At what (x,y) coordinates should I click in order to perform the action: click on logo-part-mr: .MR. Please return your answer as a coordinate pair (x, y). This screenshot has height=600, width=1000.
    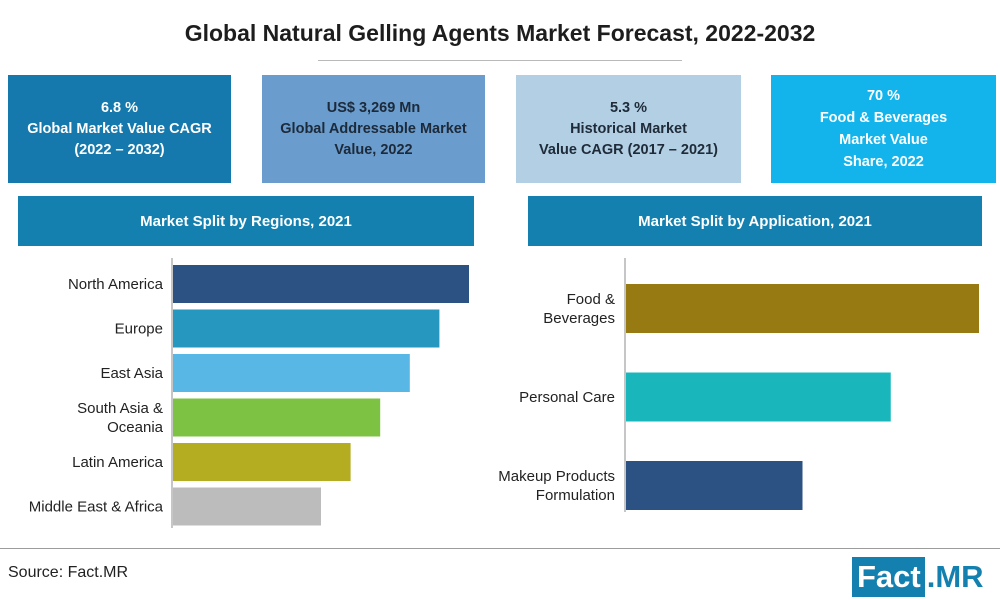
    Looking at the image, I should click on (955, 576).